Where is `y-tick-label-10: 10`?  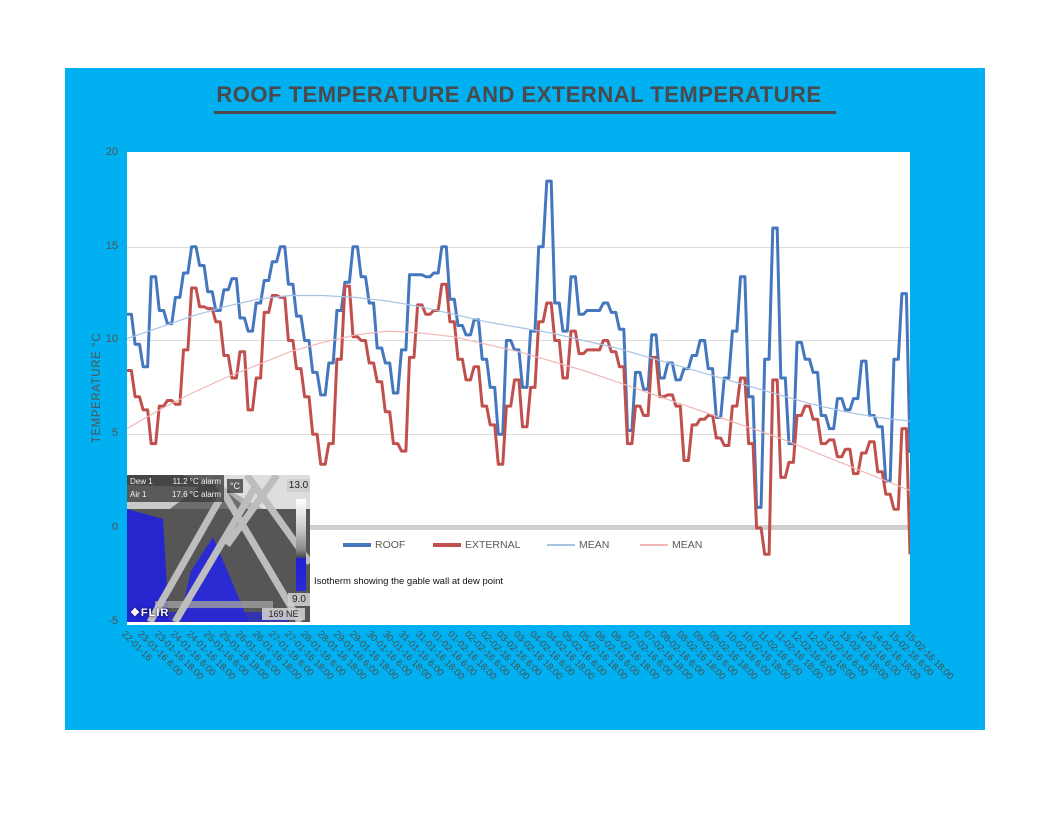 y-tick-label-10: 10 is located at coordinates (111, 339).